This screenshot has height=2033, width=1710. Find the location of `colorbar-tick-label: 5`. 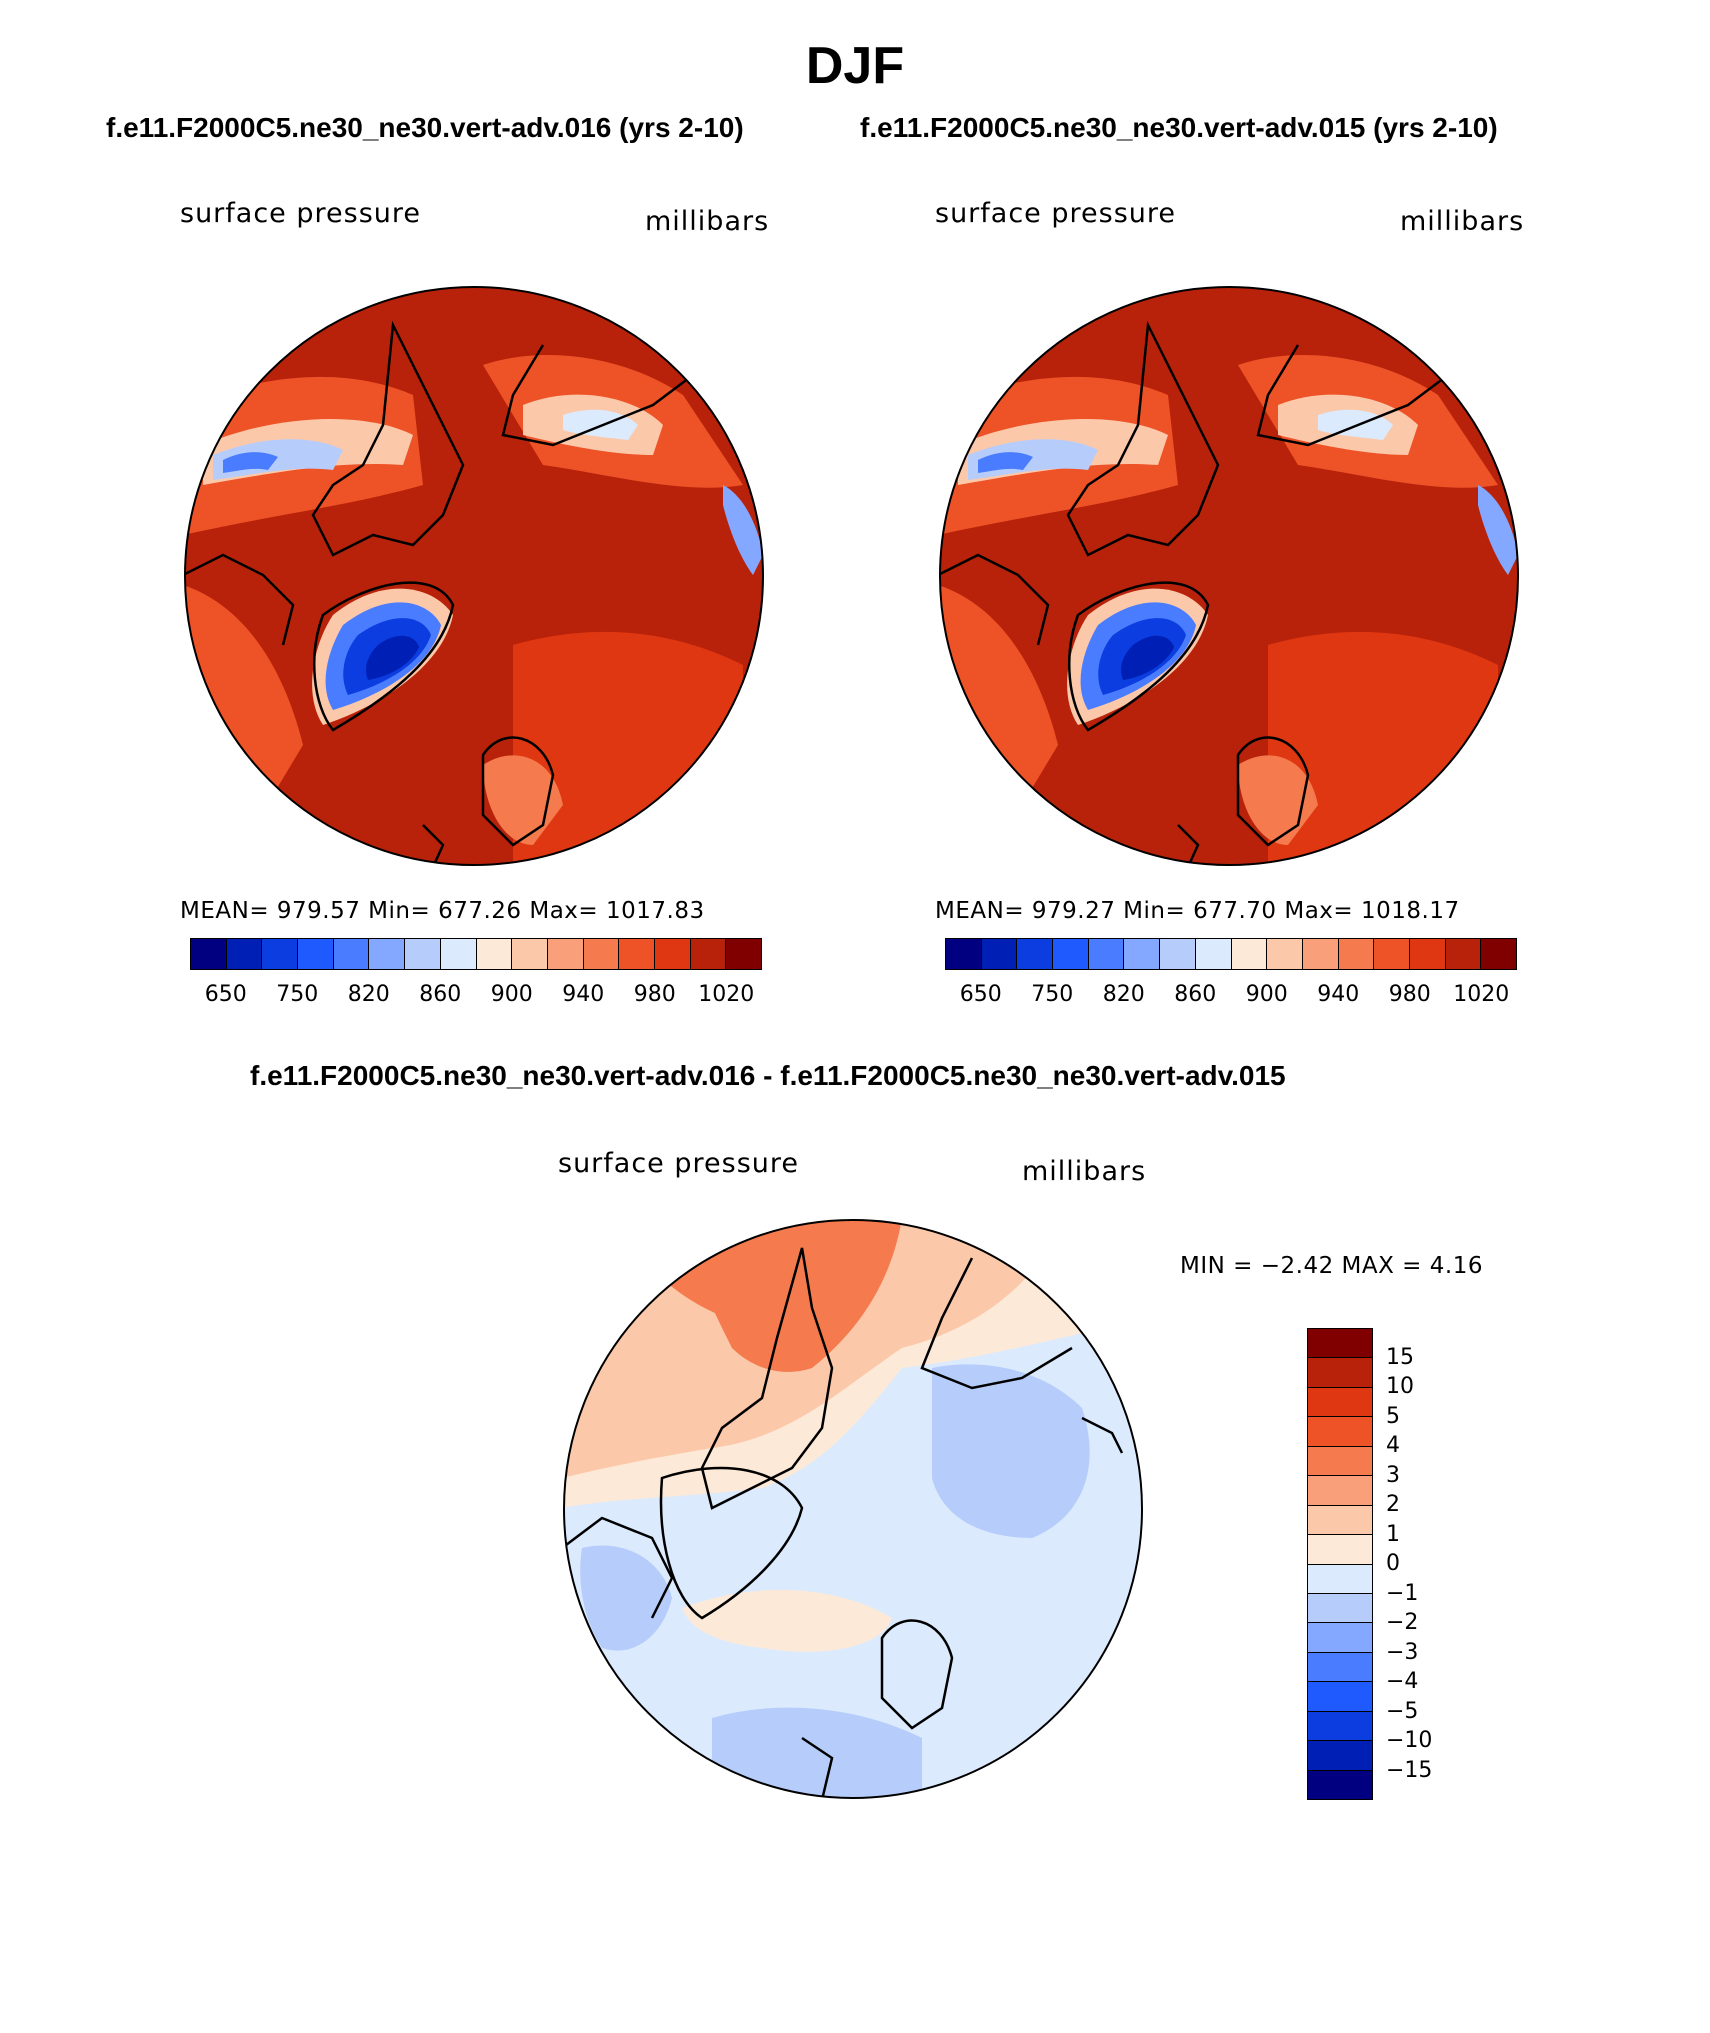

colorbar-tick-label: 5 is located at coordinates (1393, 1416).